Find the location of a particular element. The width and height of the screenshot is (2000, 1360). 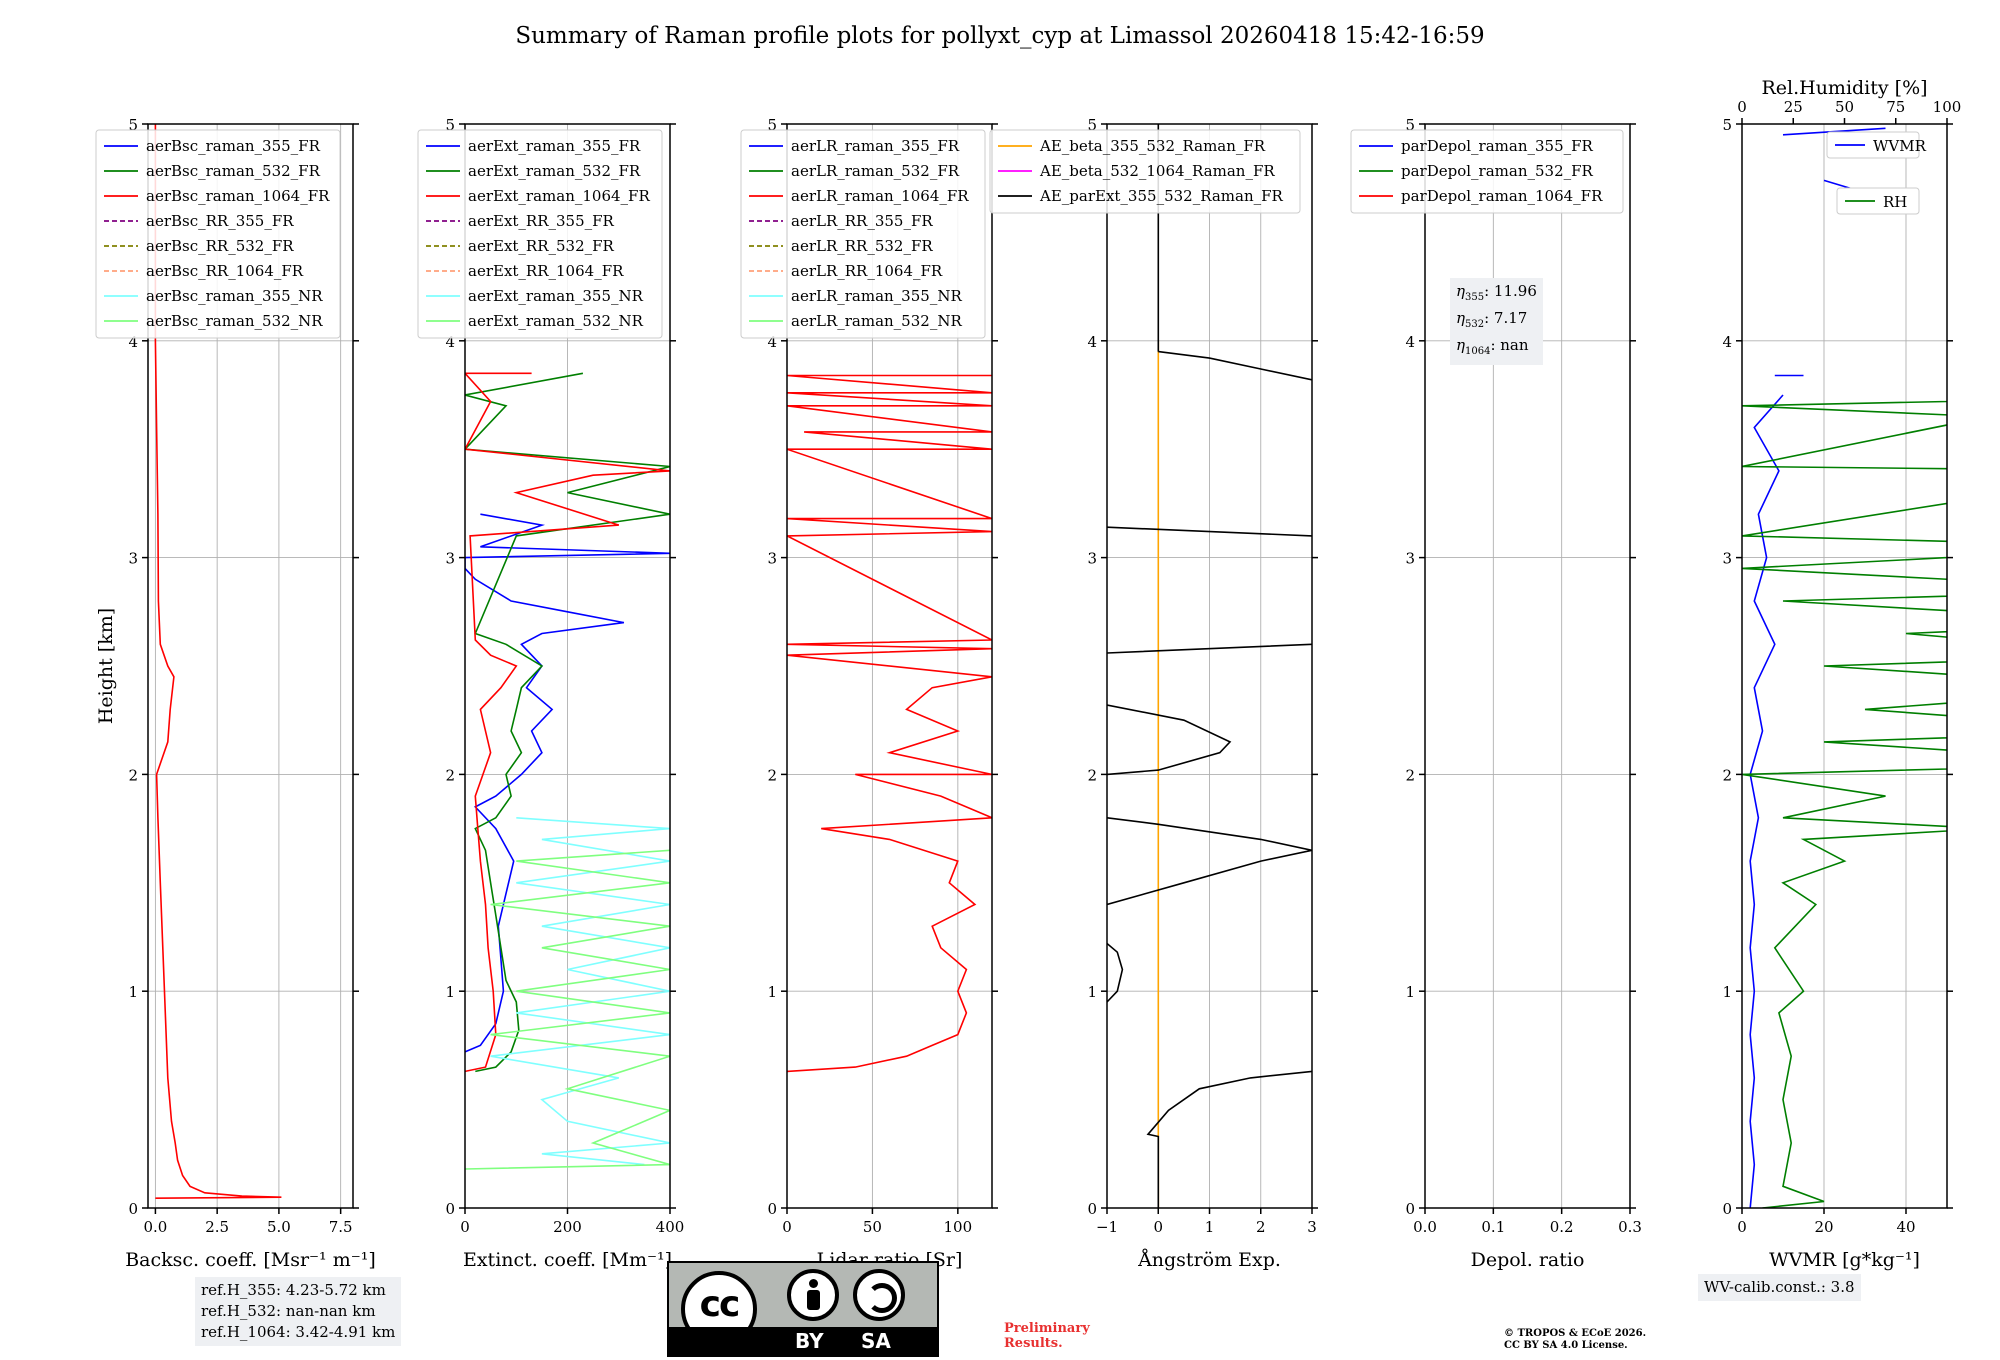

legend-label: aerBsc_RR_1064_FR is located at coordinates (225, 271).